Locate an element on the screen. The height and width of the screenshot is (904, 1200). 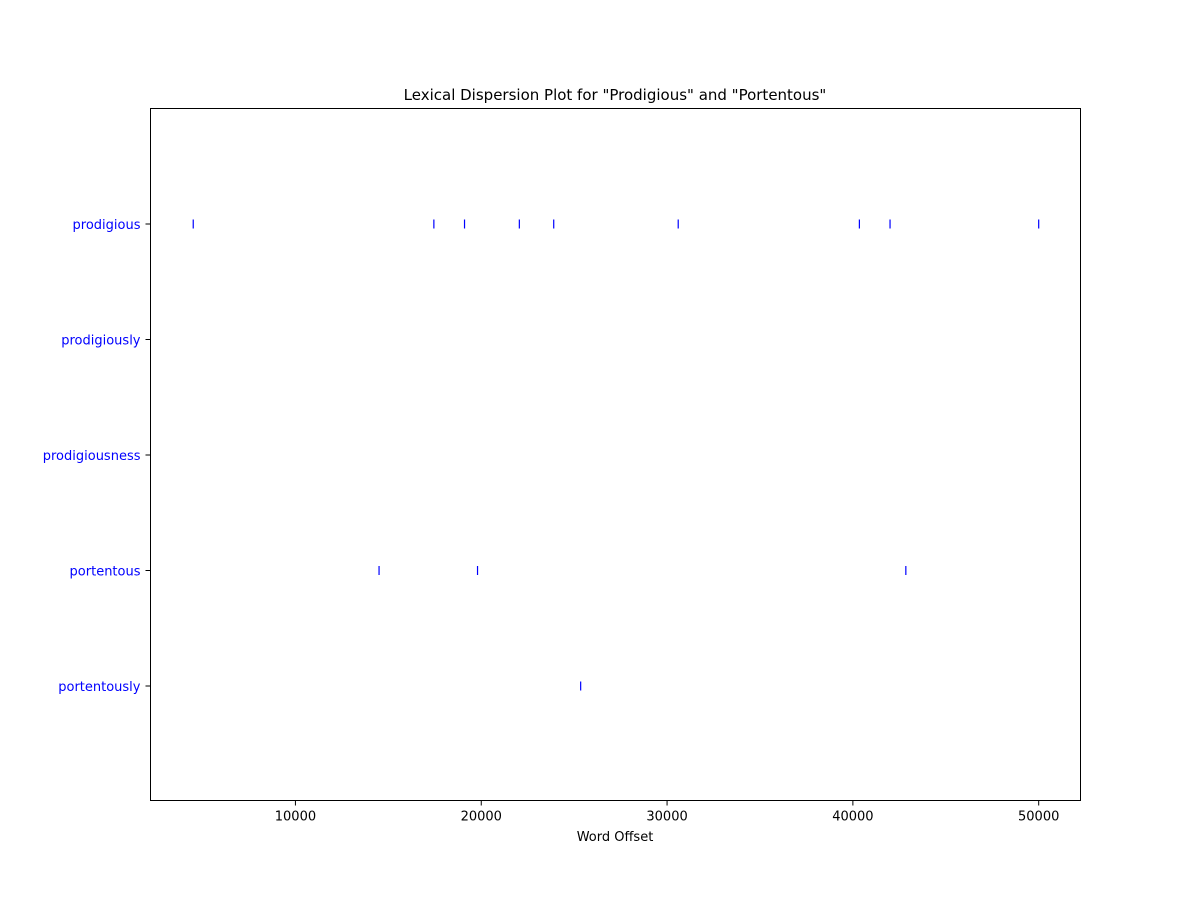
x-tick-label: 30000 is located at coordinates (666, 817).